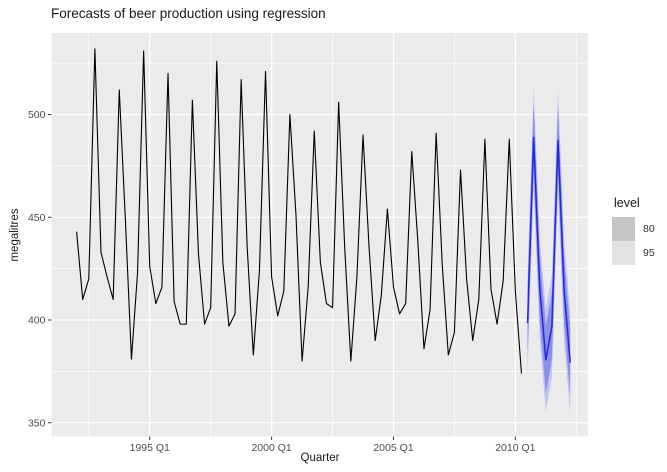 The image size is (667, 472). I want to click on x-axis-tick-label: 2000 Q1, so click(271, 448).